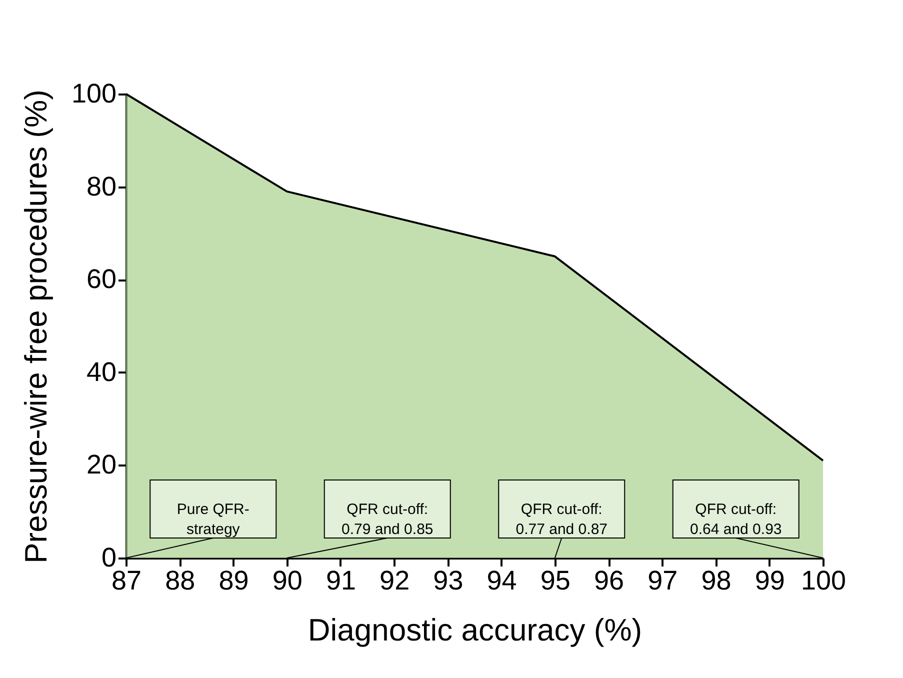 This screenshot has height=678, width=903. I want to click on x-axis-title: Diagnostic accuracy (%), so click(475, 630).